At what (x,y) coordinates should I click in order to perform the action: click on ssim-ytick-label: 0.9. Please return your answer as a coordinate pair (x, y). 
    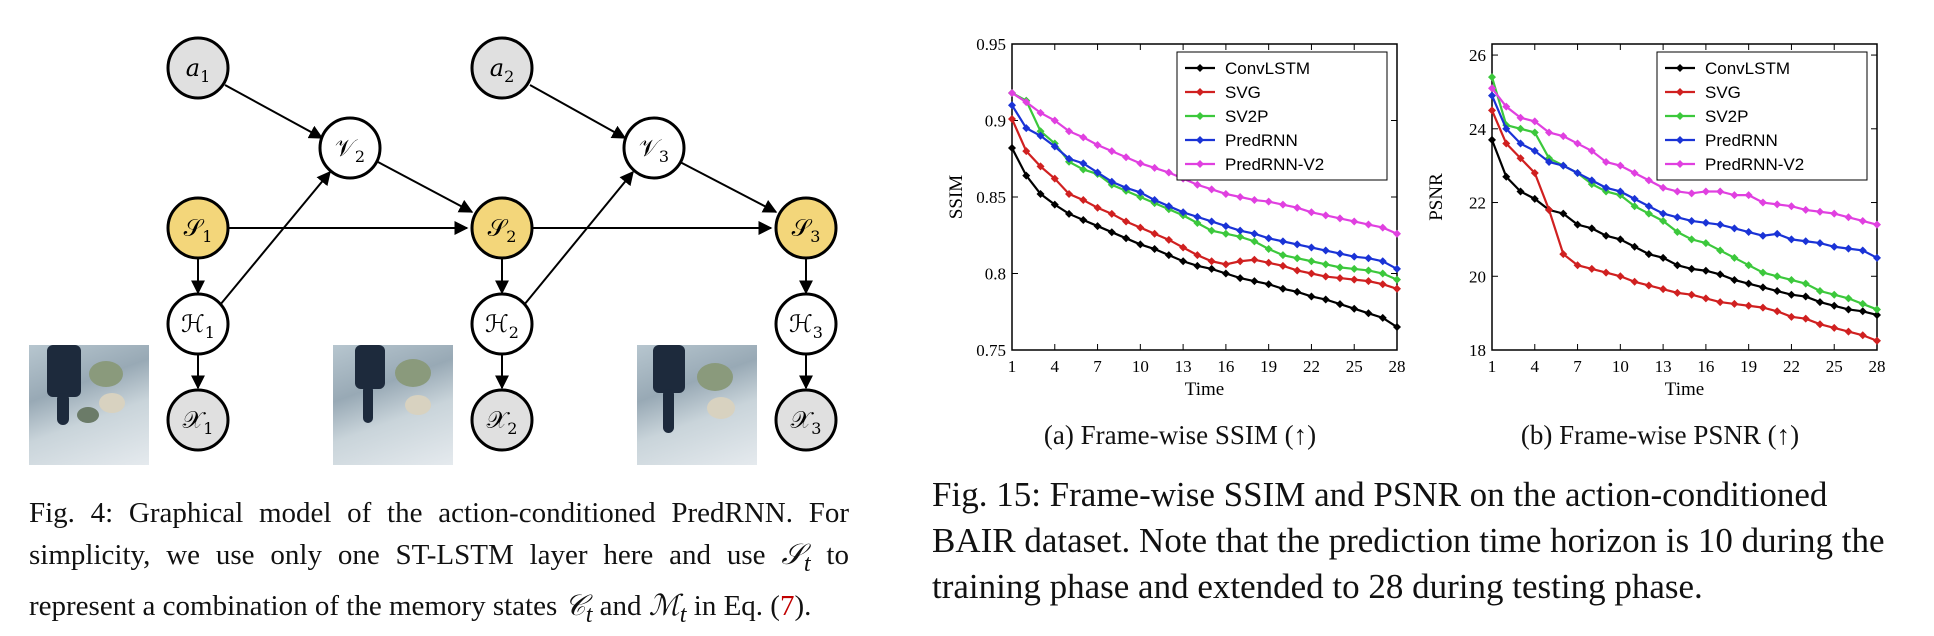
    Looking at the image, I should click on (995, 121).